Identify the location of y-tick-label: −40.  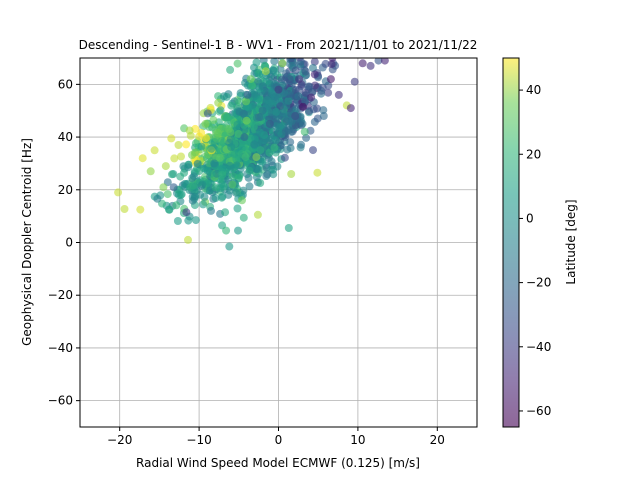
(60, 348).